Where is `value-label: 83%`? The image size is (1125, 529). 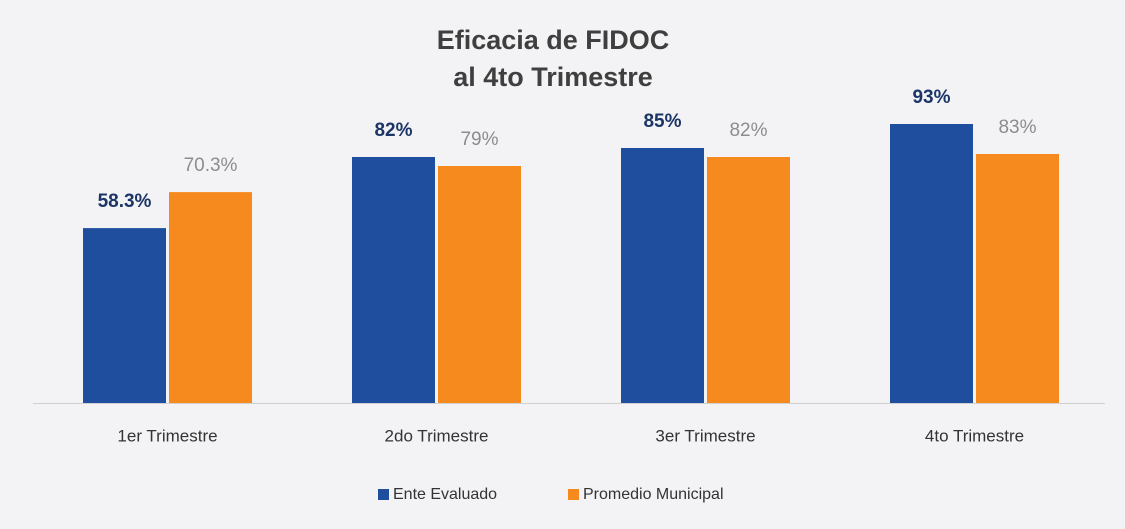 value-label: 83% is located at coordinates (1017, 127).